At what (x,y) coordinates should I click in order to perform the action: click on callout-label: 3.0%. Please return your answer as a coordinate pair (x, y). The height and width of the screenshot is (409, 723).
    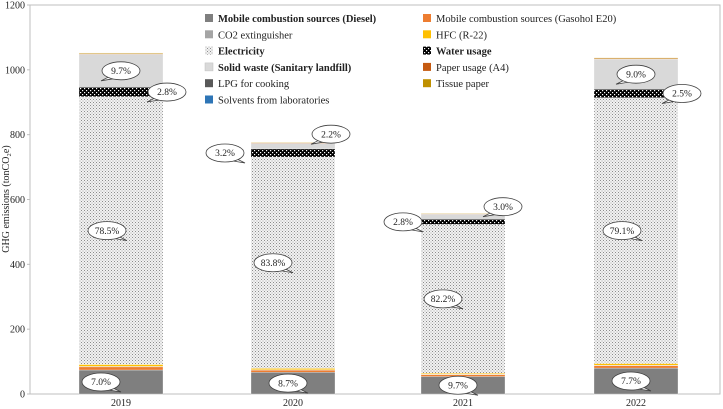
    Looking at the image, I should click on (503, 208).